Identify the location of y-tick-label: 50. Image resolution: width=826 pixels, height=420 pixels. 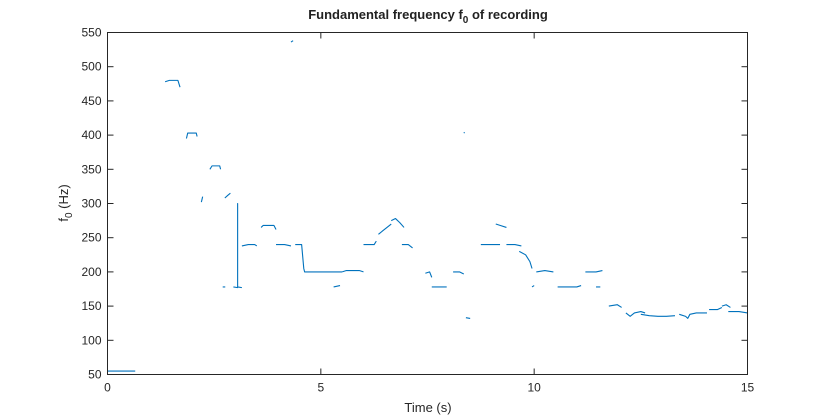
(95, 375).